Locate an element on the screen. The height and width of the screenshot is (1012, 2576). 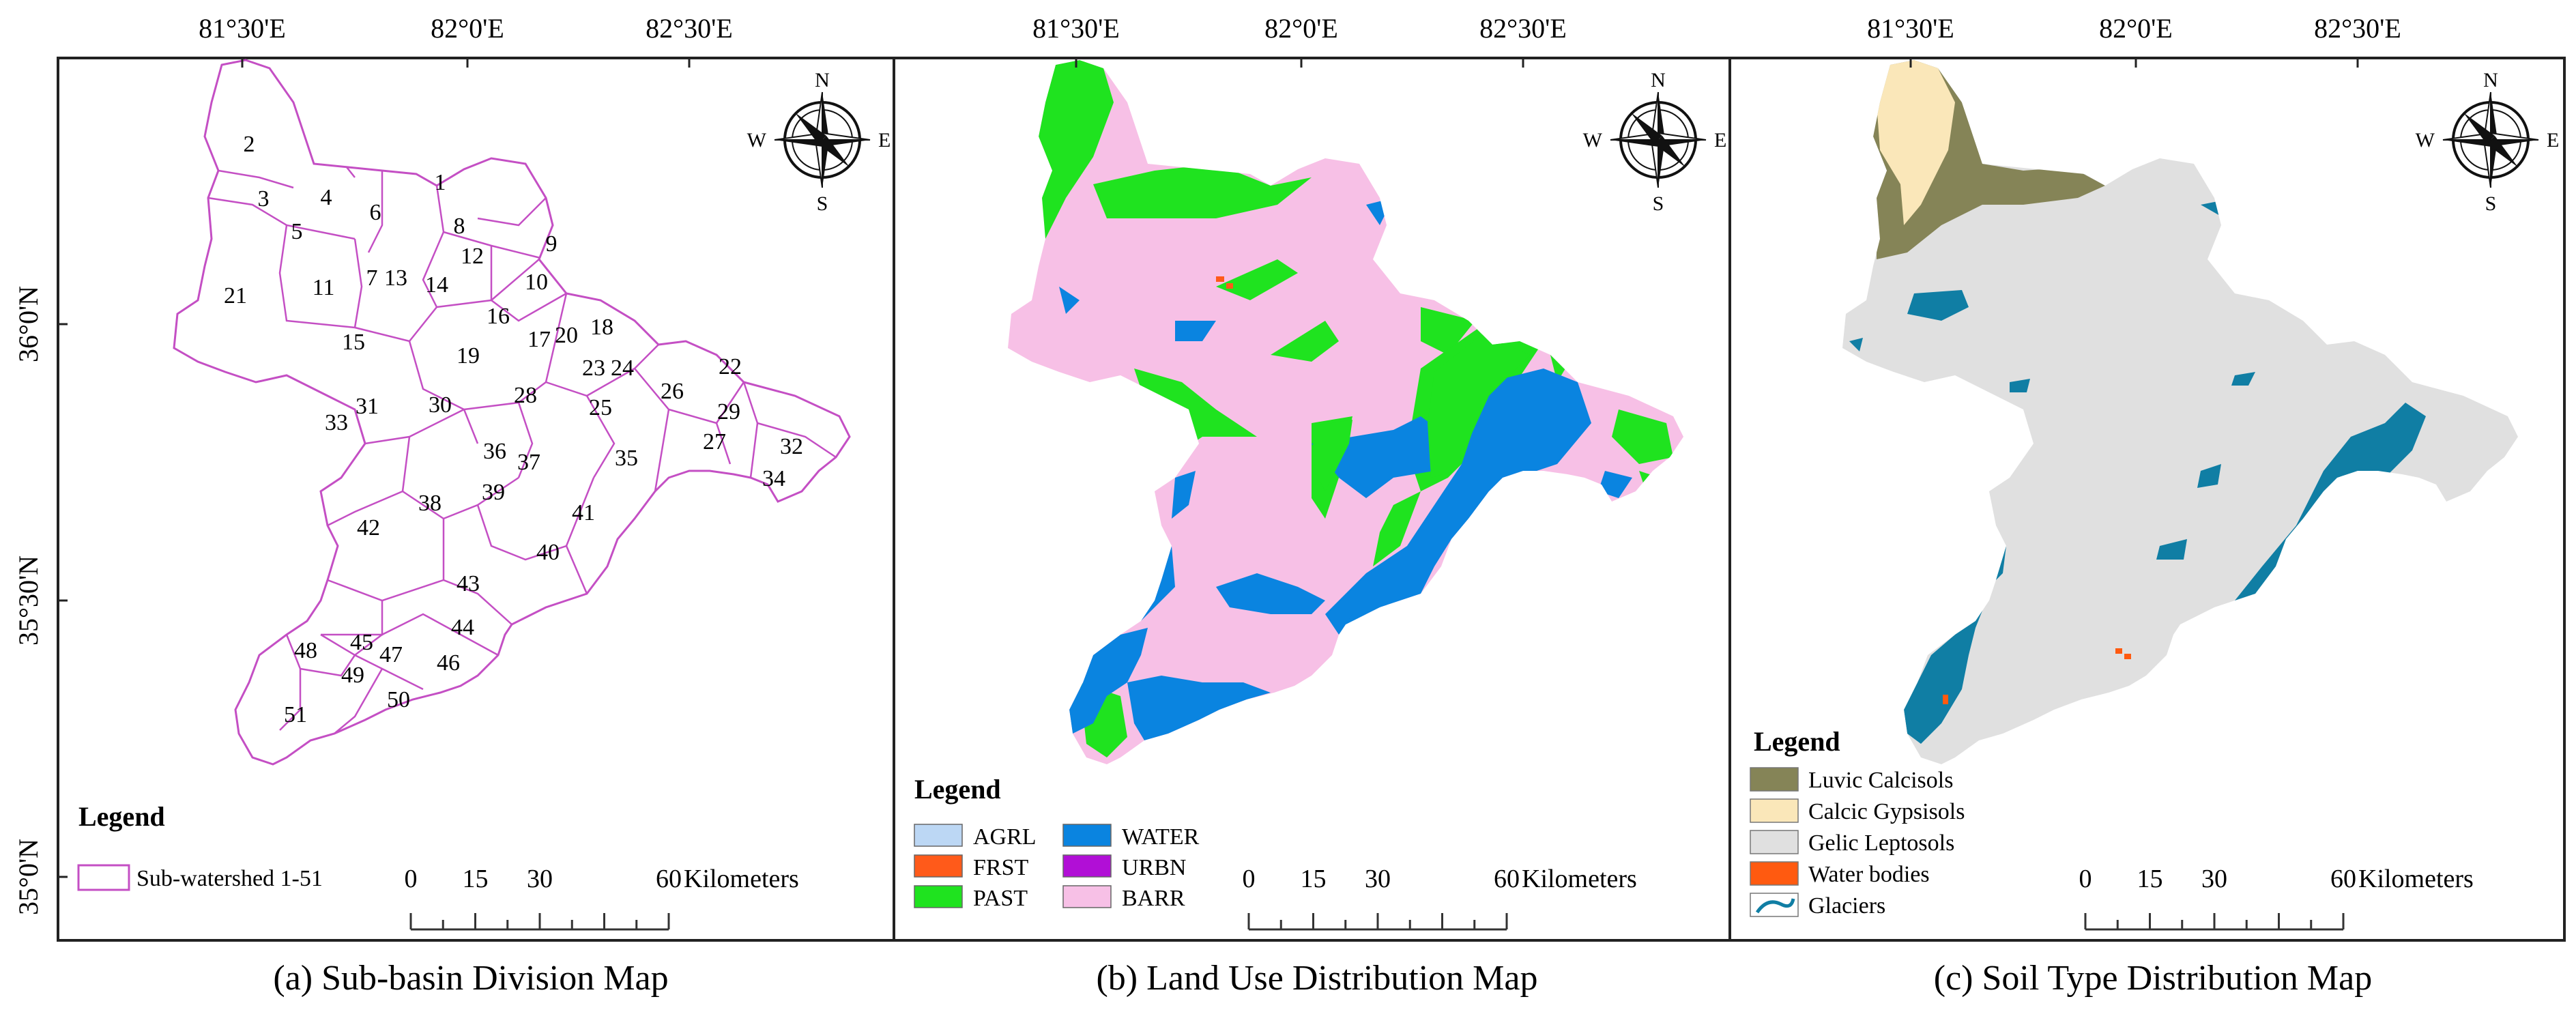
compass-n-label: N is located at coordinates (822, 80).